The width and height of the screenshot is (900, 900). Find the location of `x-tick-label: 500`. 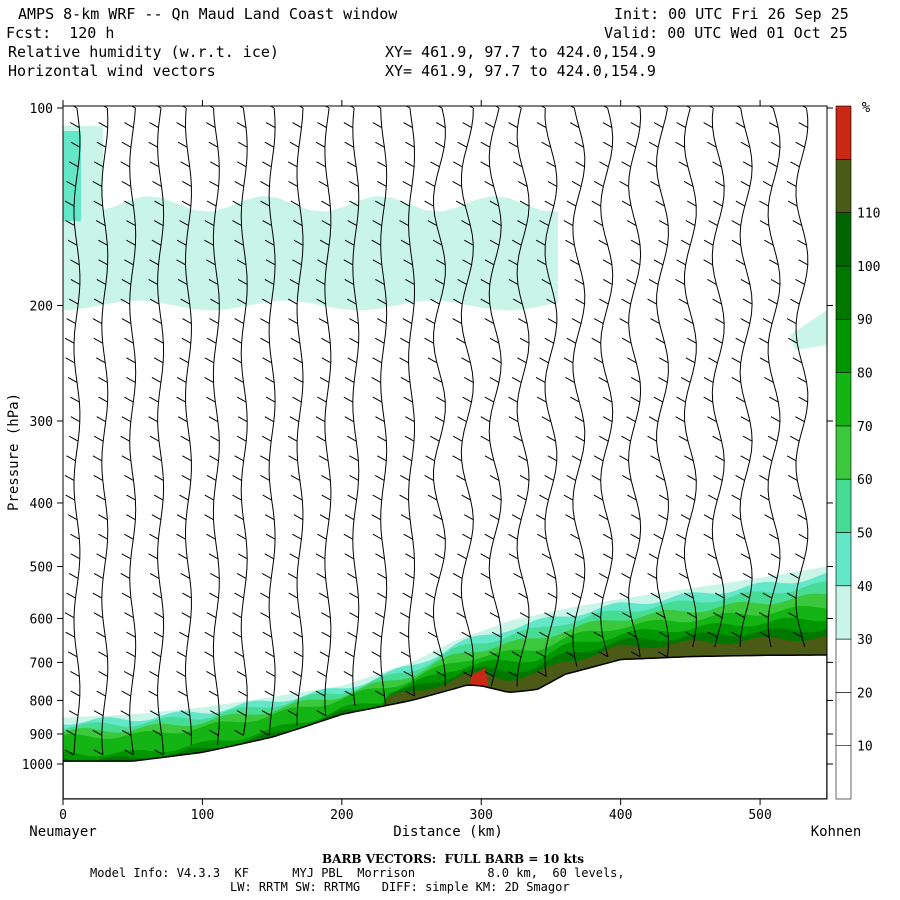

x-tick-label: 500 is located at coordinates (759, 815).